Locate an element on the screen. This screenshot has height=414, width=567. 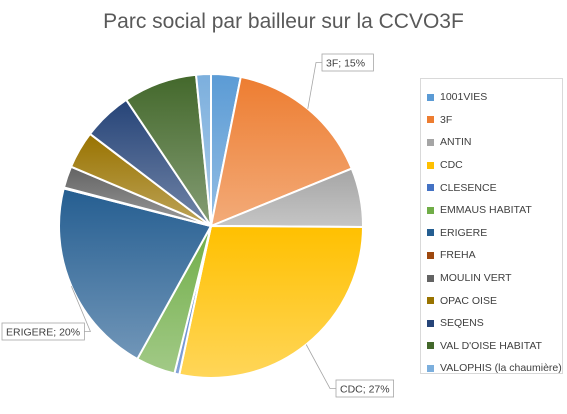
data-label-text: ERIGERE; 20% is located at coordinates (43, 333).